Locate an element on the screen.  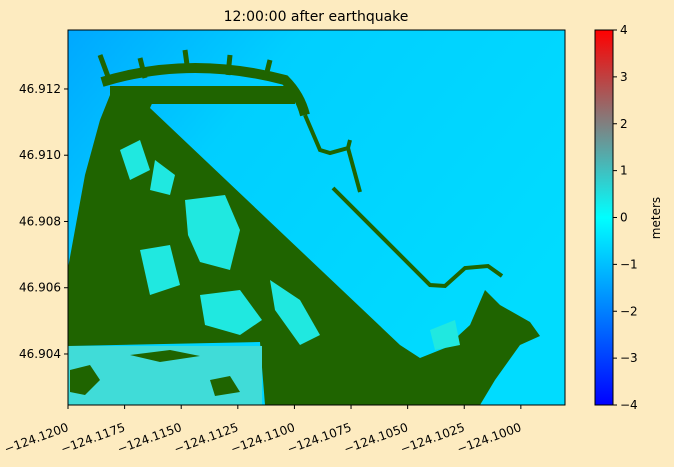
colorbar is located at coordinates (604, 217).